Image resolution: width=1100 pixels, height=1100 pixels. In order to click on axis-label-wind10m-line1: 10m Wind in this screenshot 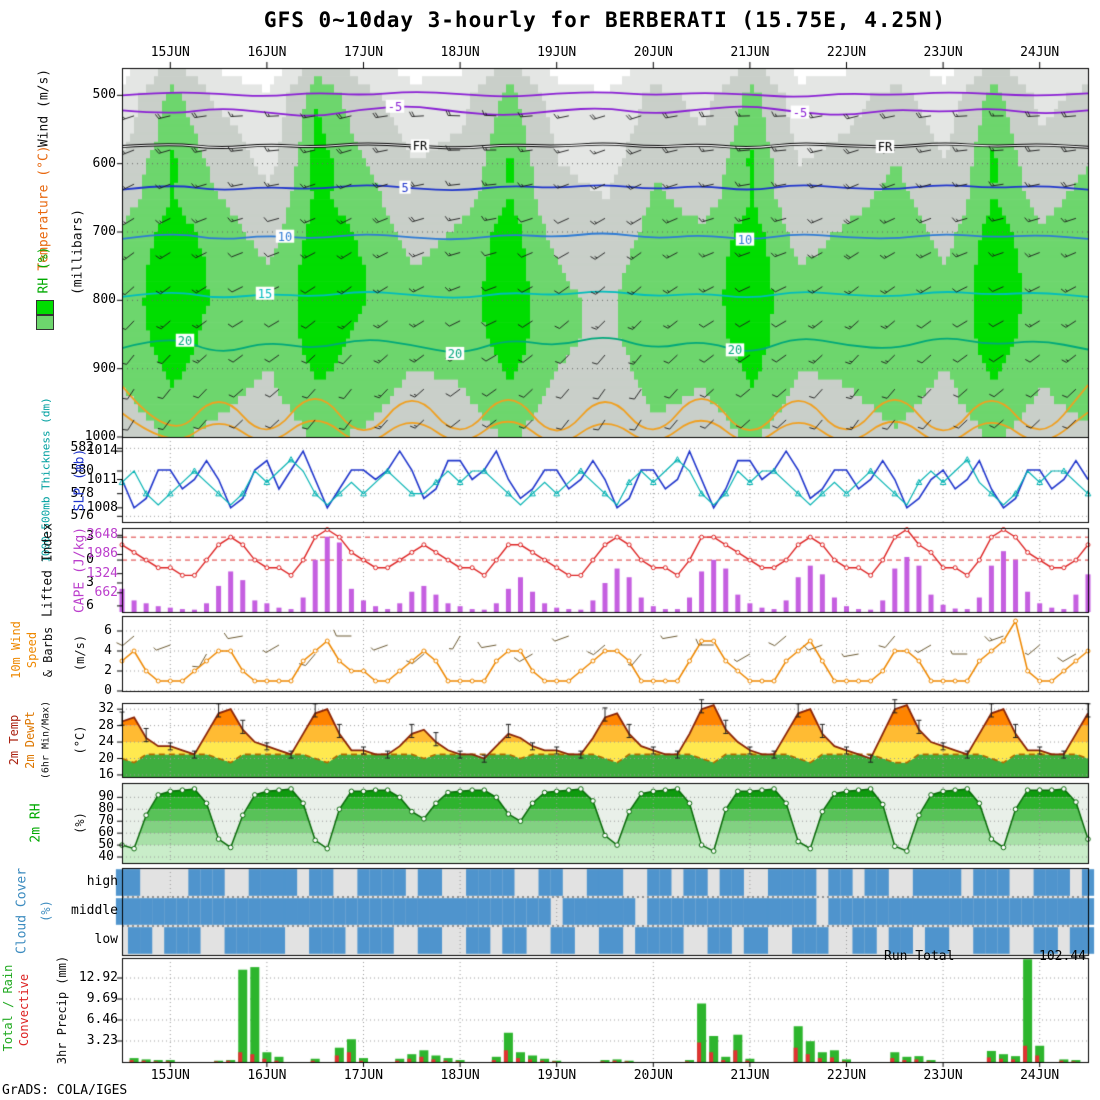, I will do `click(16, 650)`.